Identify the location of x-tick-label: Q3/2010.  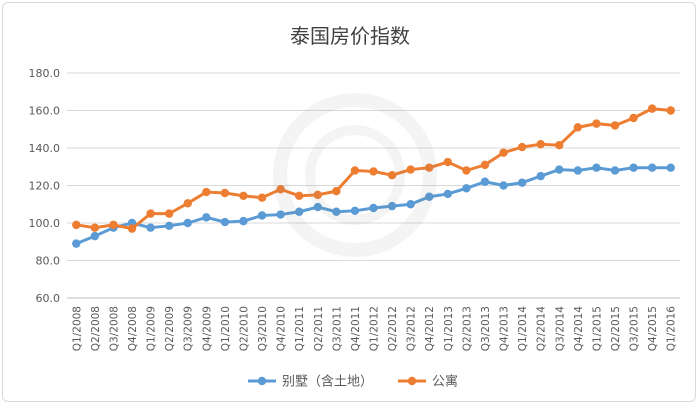
(263, 328).